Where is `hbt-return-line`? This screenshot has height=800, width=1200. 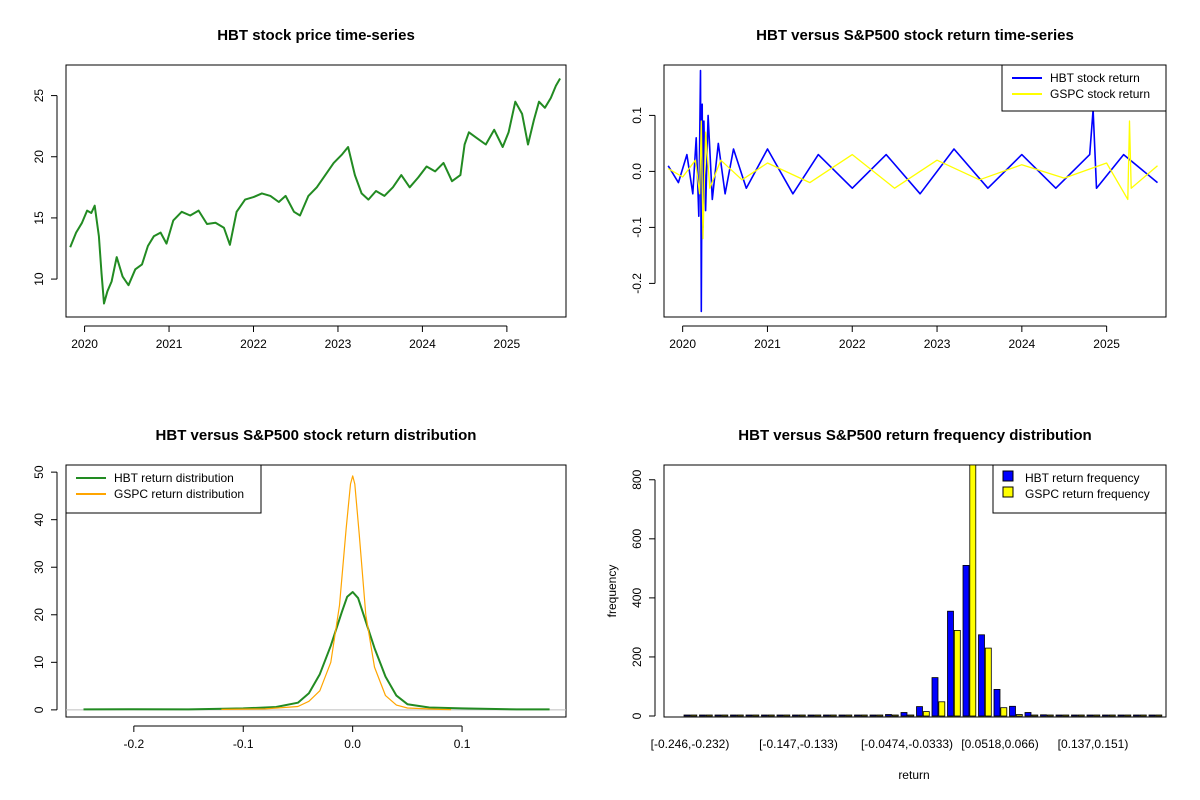 hbt-return-line is located at coordinates (913, 191).